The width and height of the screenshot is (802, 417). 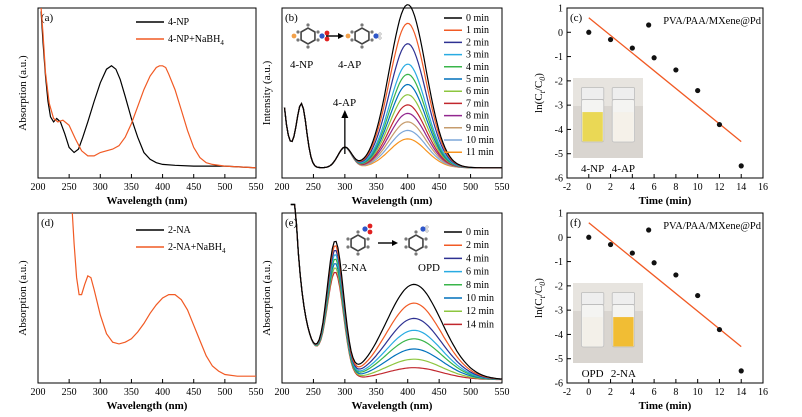 What do you see at coordinates (712, 226) in the screenshot?
I see `catalyst-label: PVA/PAA/MXene@Pd` at bounding box center [712, 226].